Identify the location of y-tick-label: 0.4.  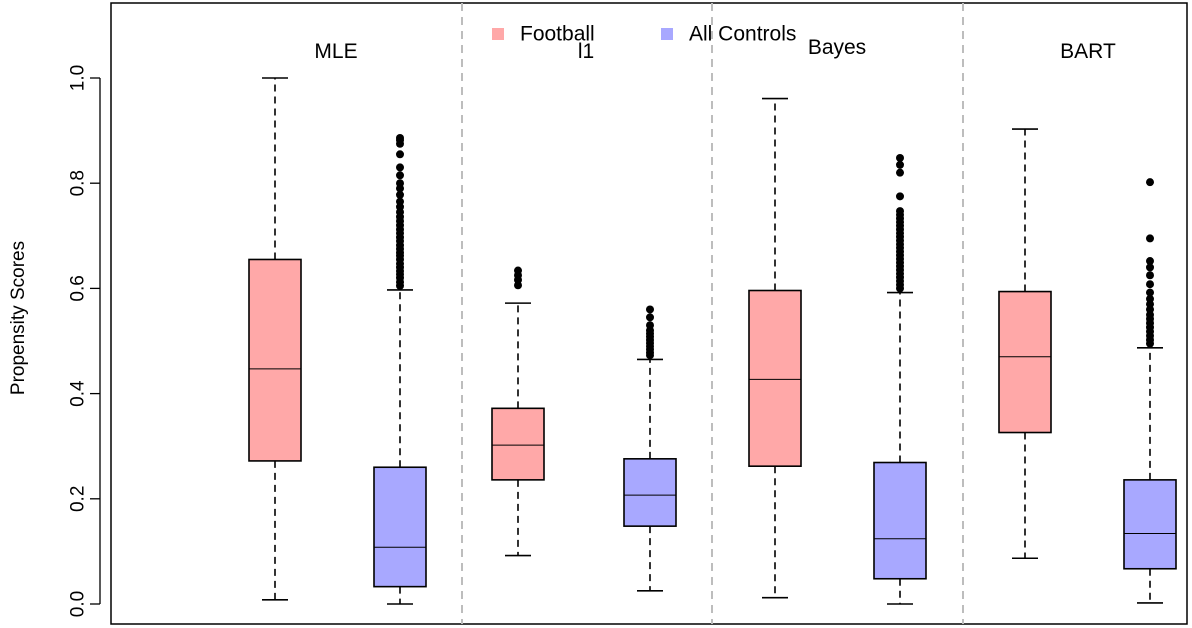
(78, 393).